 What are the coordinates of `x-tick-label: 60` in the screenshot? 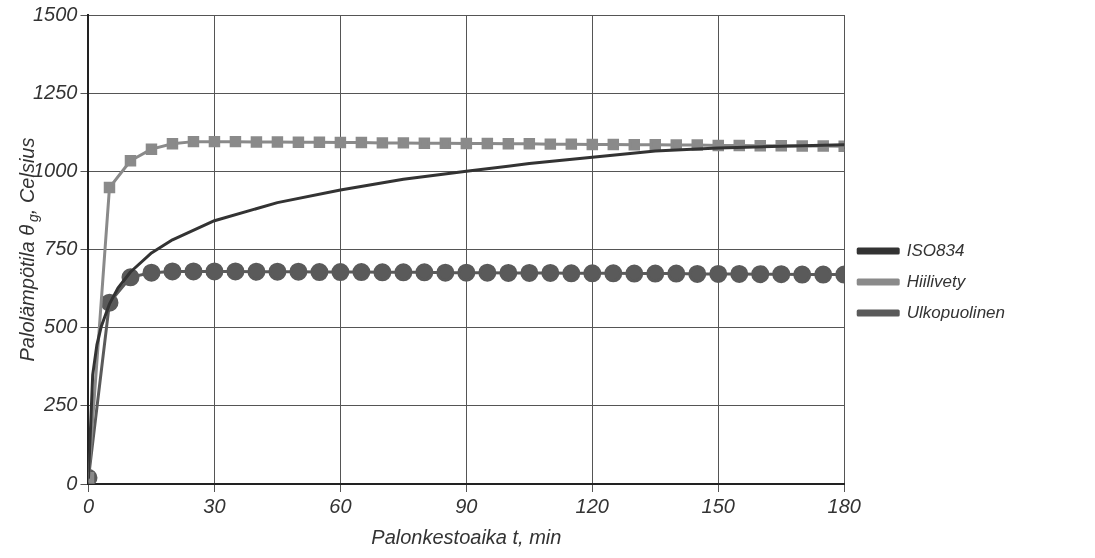 It's located at (340, 505).